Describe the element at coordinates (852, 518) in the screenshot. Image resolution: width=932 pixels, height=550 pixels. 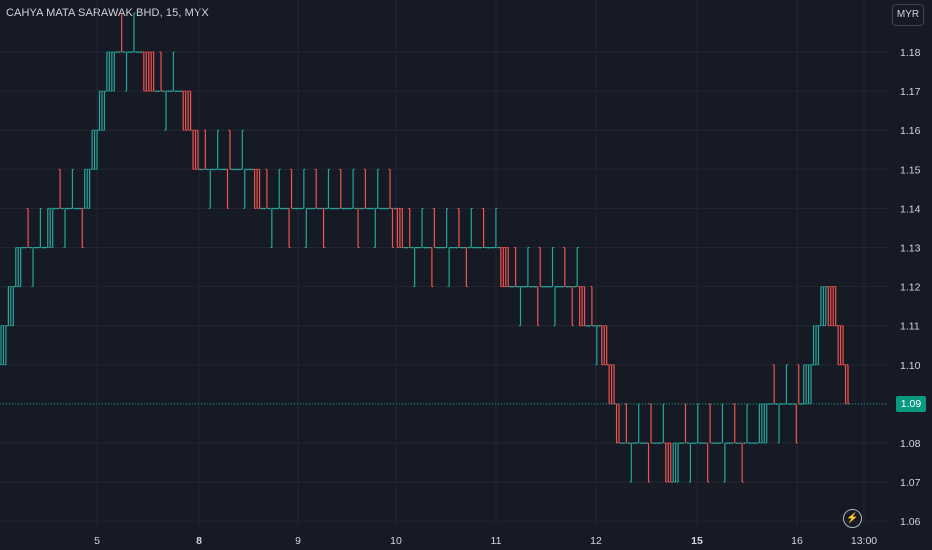
I see `lightning-bolt-icon: ⚡` at that location.